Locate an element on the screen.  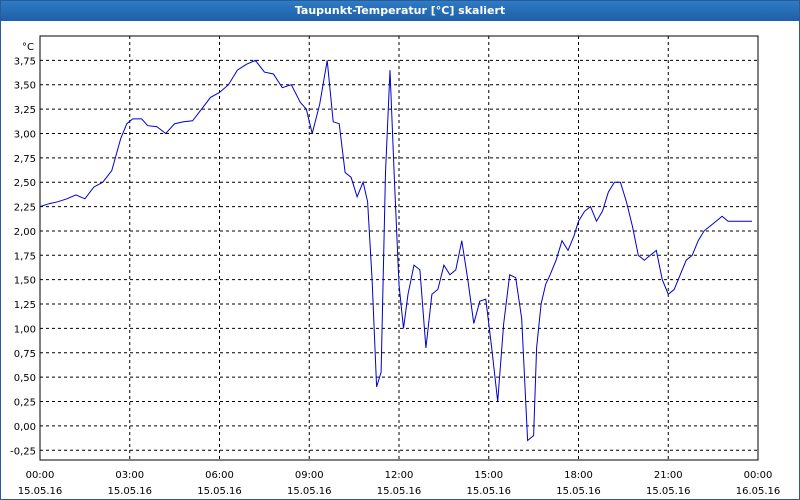
y-tick-label: 1,50 is located at coordinates (25, 281).